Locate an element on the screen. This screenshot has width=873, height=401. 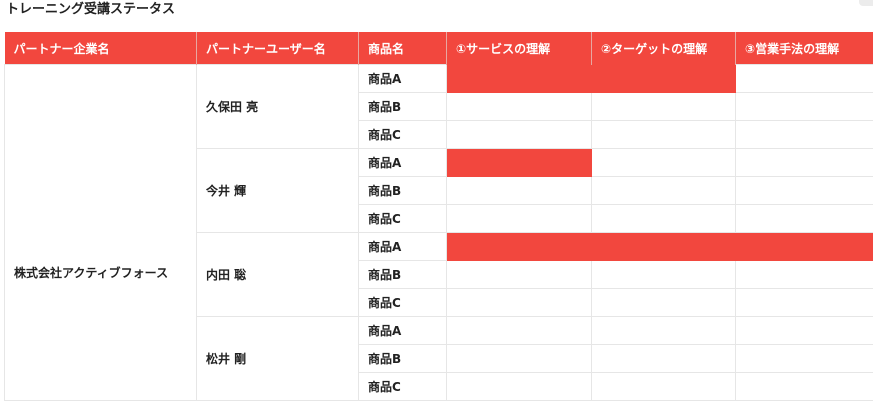
column-header-stage-1: ①サービスの理解 is located at coordinates (519, 48).